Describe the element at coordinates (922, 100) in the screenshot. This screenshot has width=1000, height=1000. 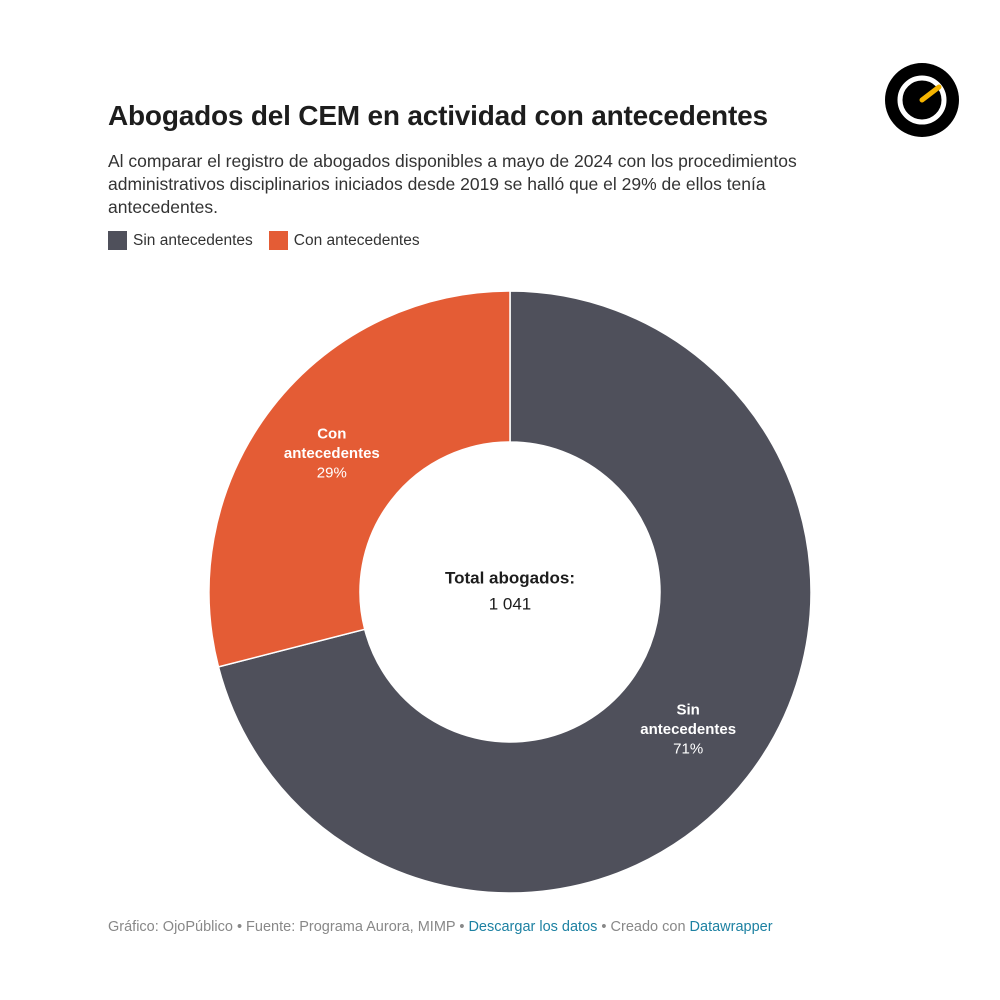
I see `ojopublico-logo-icon` at that location.